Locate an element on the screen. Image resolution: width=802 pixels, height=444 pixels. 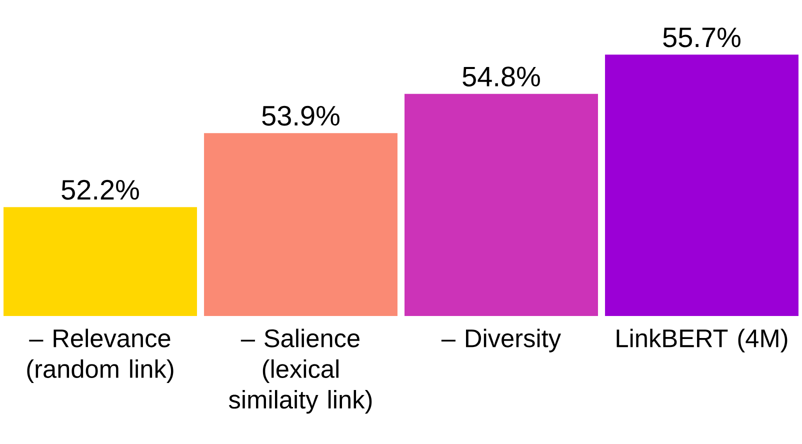
data-label: 55.7% is located at coordinates (701, 38).